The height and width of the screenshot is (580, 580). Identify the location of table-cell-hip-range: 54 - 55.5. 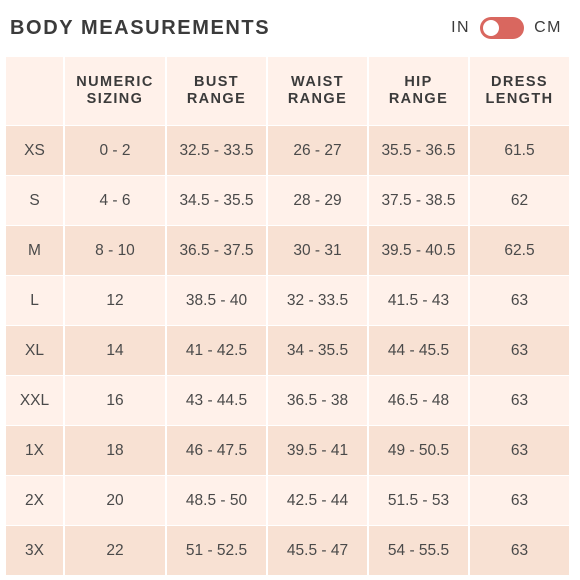
(418, 550).